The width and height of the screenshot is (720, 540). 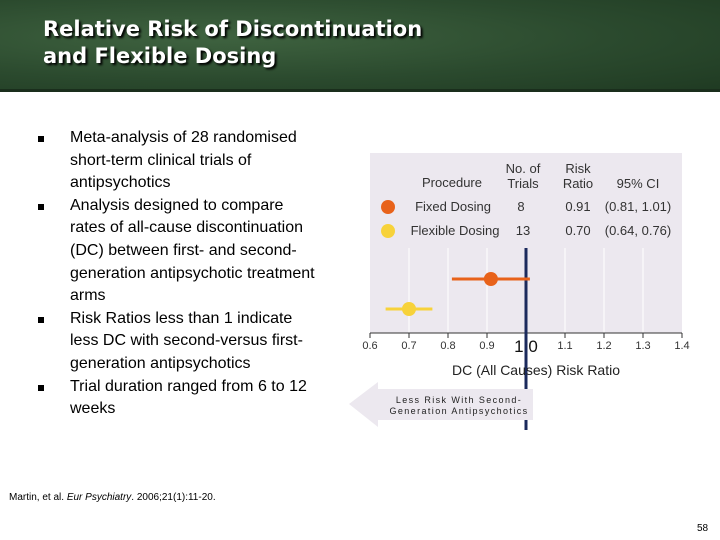 What do you see at coordinates (173, 497) in the screenshot?
I see `citation-details: . 2006;21(1):11-20.` at bounding box center [173, 497].